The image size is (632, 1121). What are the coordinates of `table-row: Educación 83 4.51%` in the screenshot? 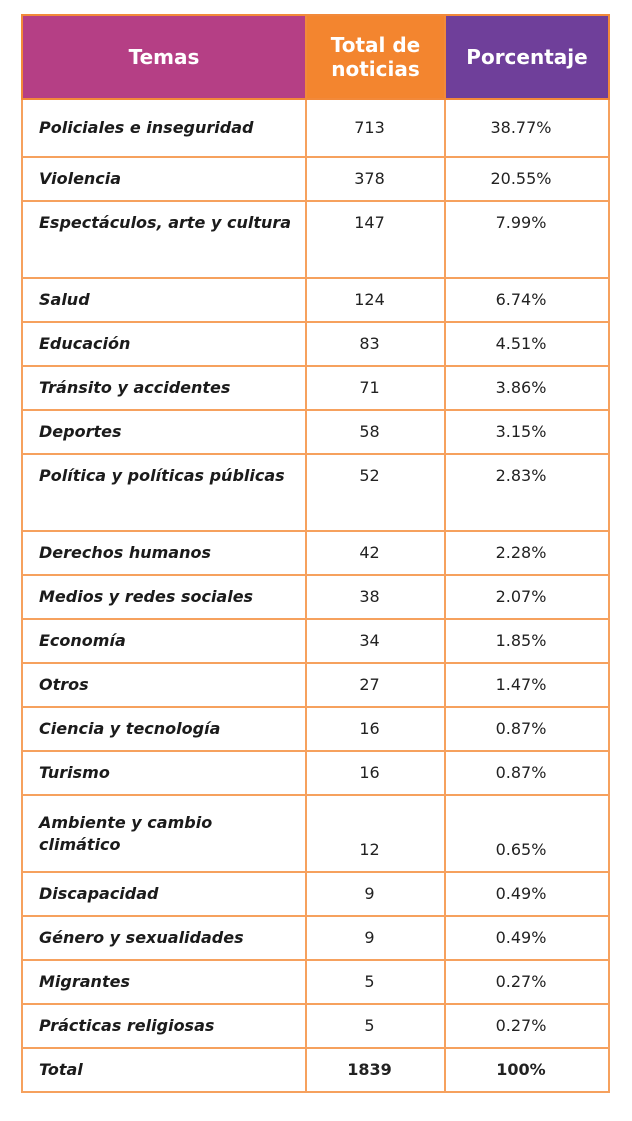 It's located at (315, 344).